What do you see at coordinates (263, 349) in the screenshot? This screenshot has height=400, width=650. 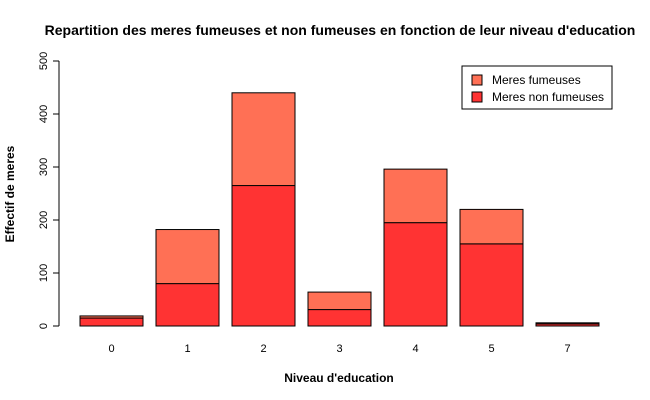 I see `x-tick-label: 2` at bounding box center [263, 349].